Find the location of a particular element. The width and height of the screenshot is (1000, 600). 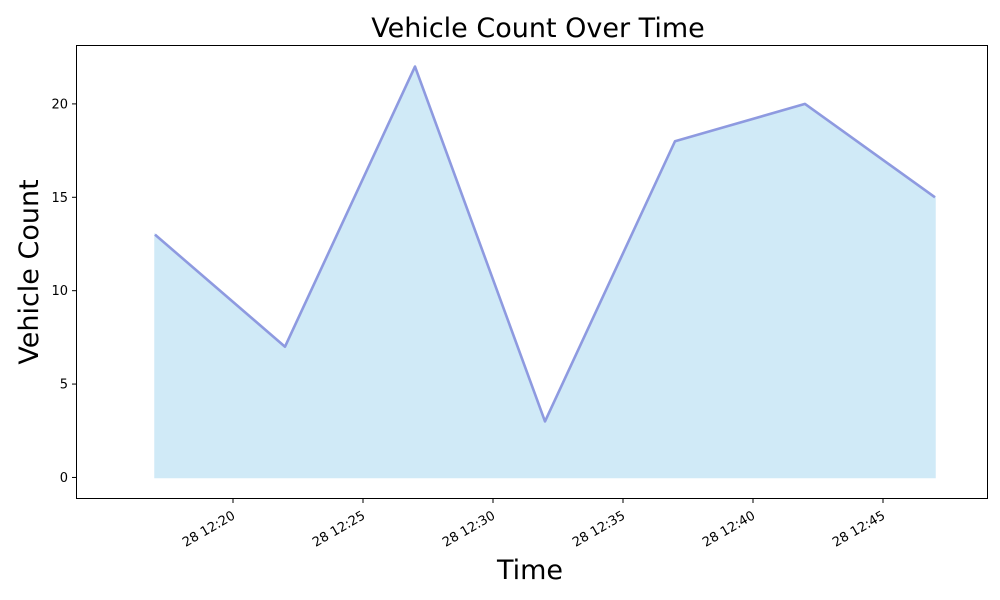

x-tick-label: 28 12:25 is located at coordinates (339, 529).